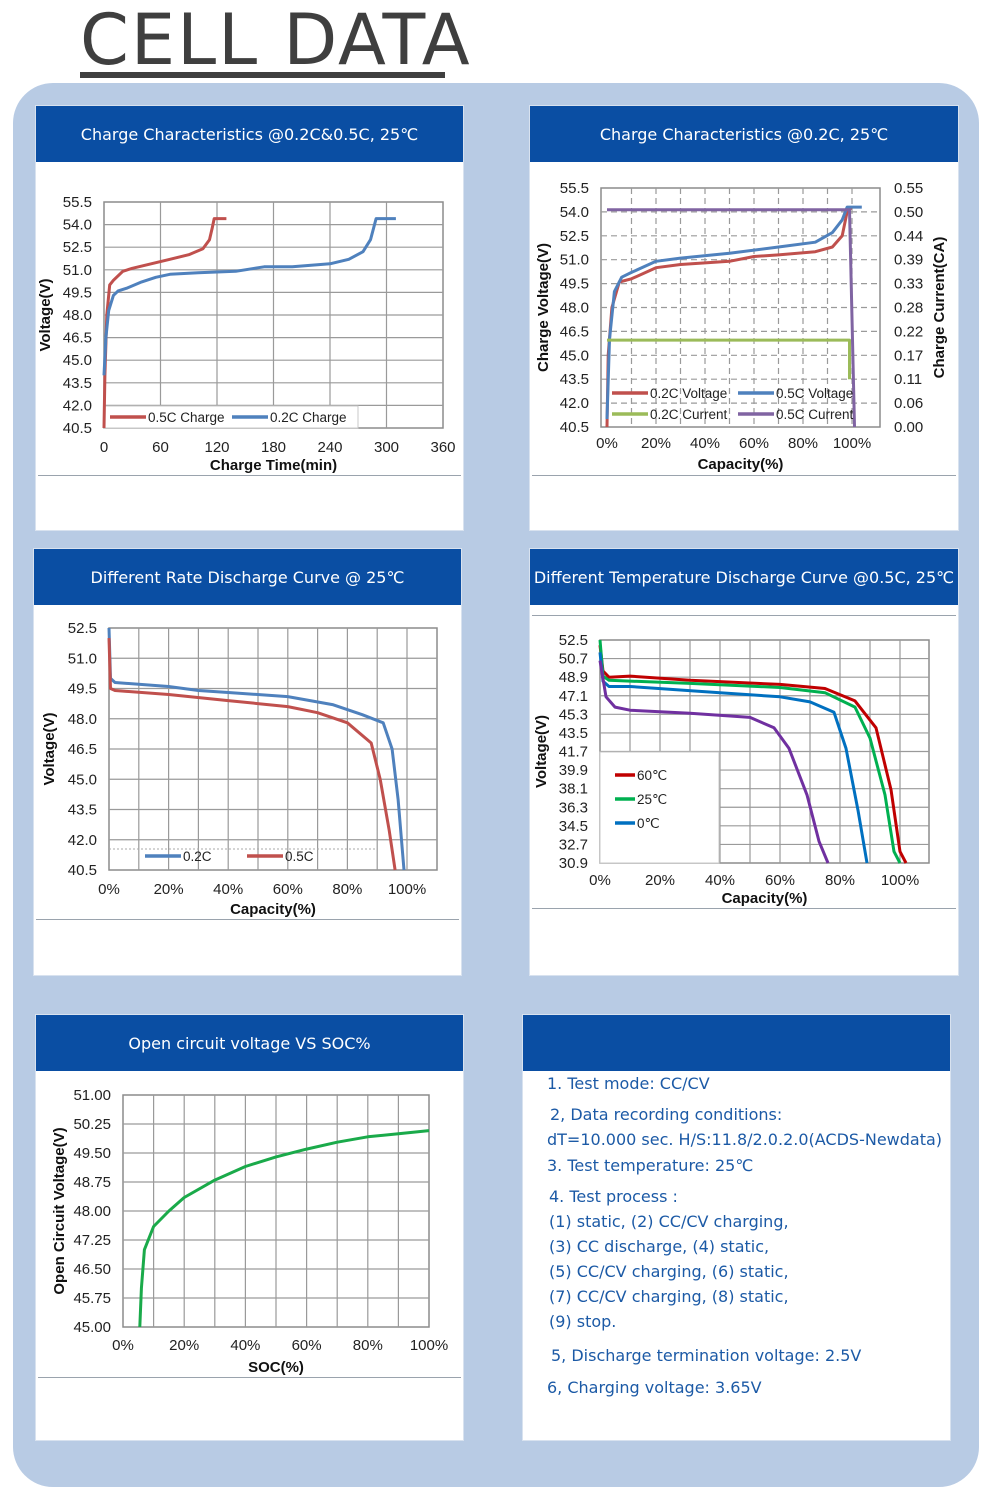  I want to click on y-right-tick-label: 0.11, so click(908, 379).